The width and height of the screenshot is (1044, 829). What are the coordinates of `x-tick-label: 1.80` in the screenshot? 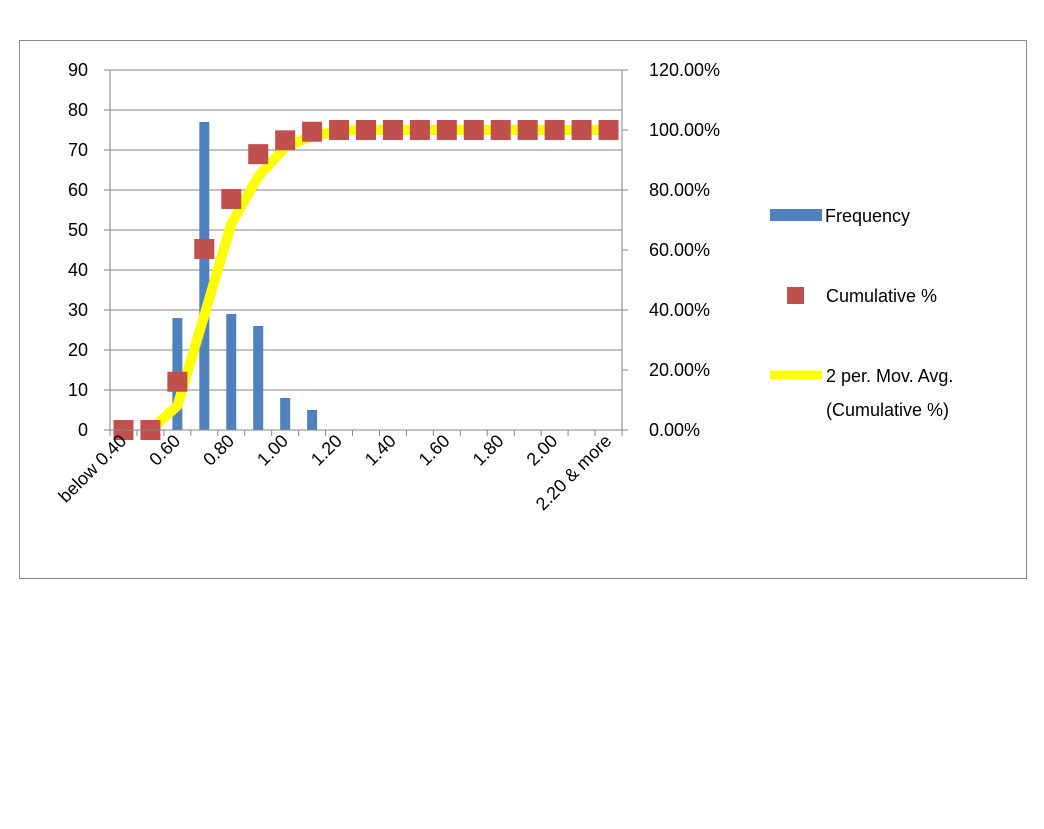 It's located at (488, 450).